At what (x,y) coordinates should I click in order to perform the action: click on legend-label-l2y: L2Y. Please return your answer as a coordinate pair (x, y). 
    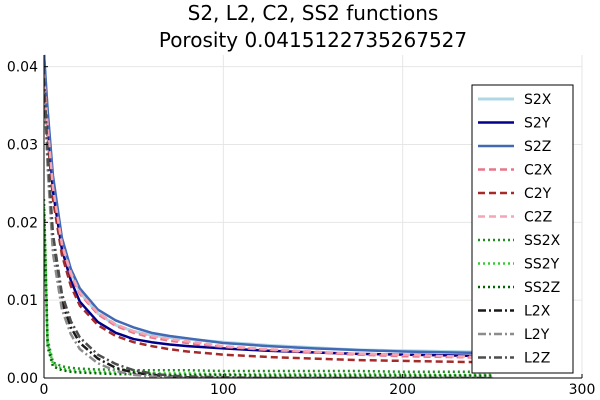
    Looking at the image, I should click on (537, 335).